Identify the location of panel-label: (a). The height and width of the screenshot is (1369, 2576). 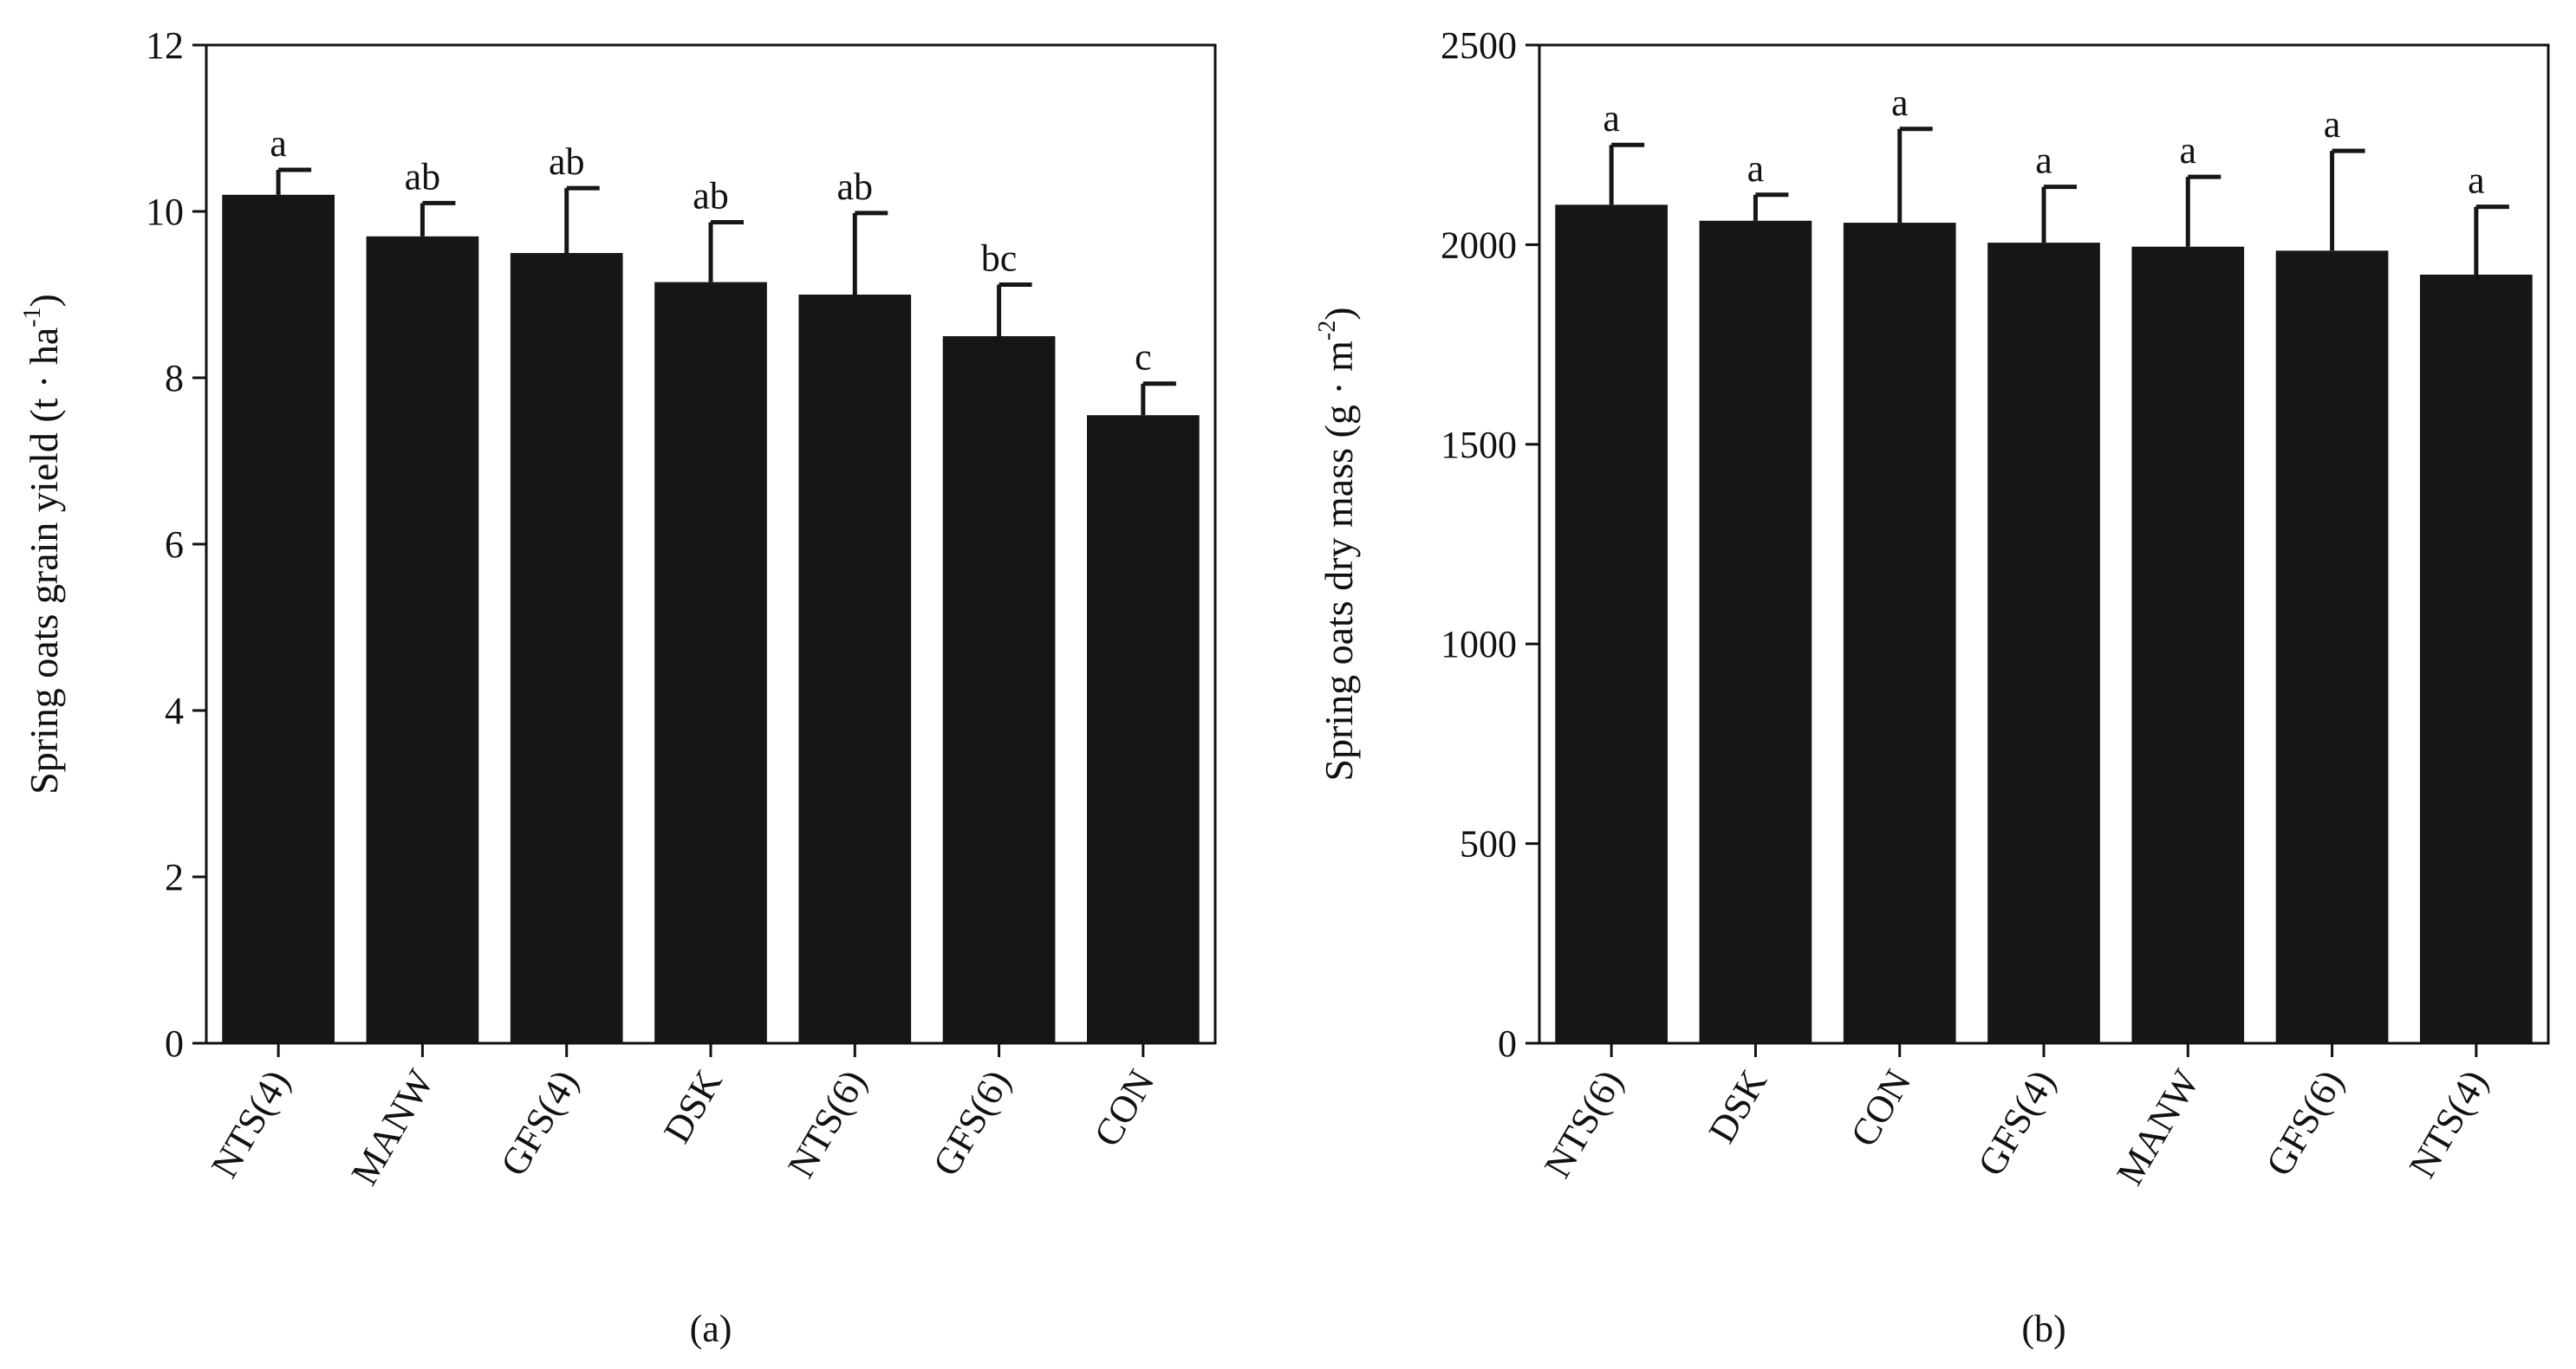
(711, 1328).